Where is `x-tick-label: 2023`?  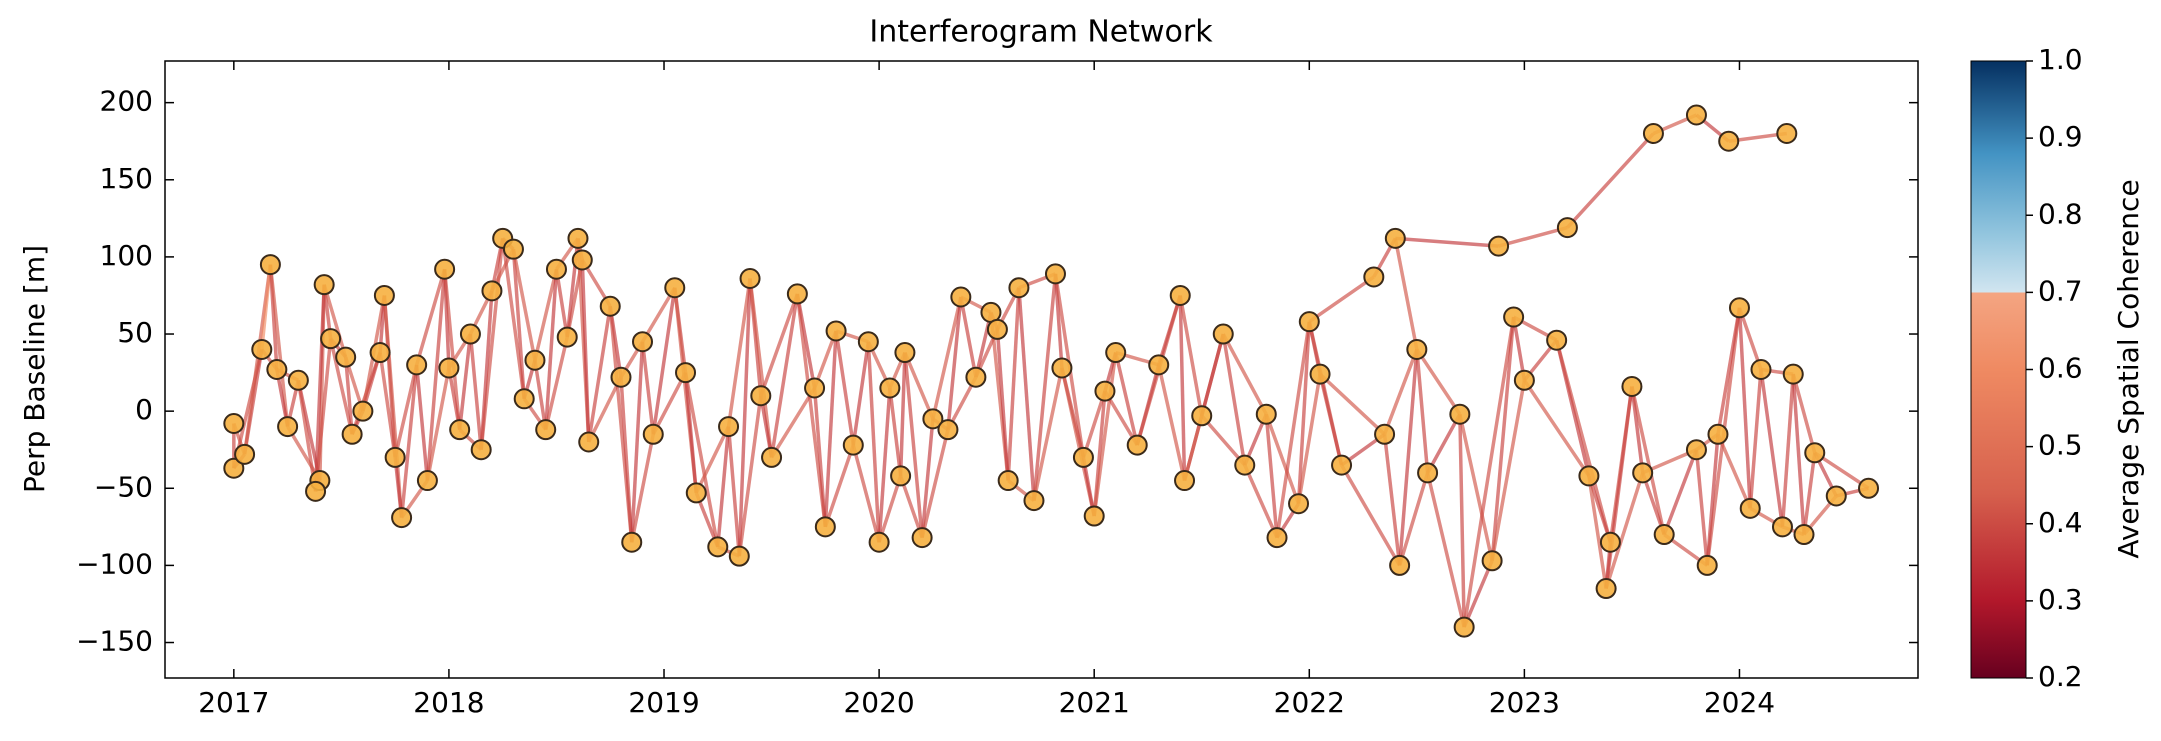 x-tick-label: 2023 is located at coordinates (1524, 702).